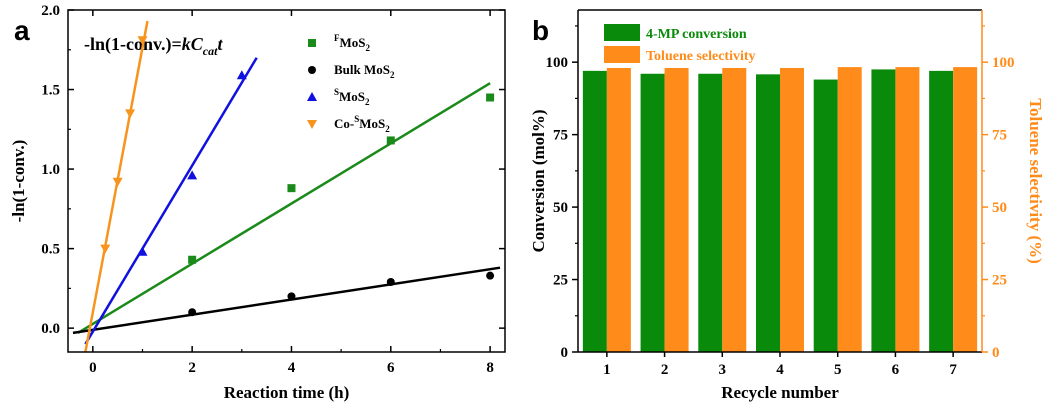  What do you see at coordinates (50, 329) in the screenshot?
I see `y-tick-label: 0.0` at bounding box center [50, 329].